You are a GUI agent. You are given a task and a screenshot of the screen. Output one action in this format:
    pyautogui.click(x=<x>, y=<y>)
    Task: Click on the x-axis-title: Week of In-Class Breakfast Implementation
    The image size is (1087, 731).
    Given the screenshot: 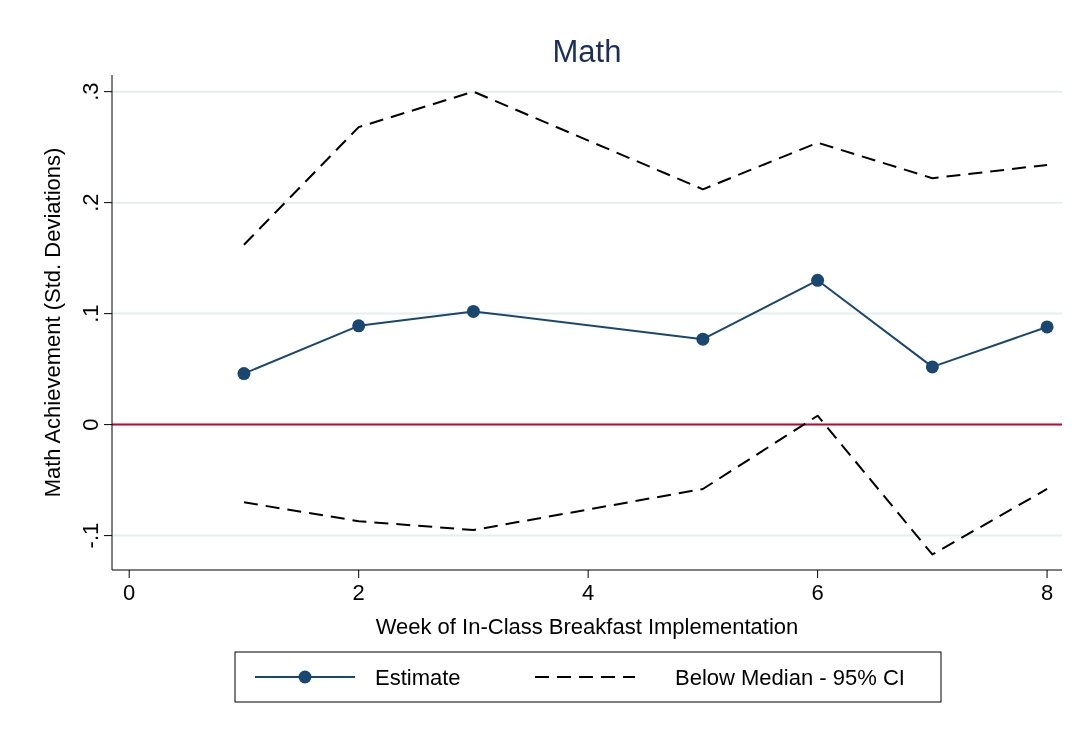 What is the action you would take?
    pyautogui.click(x=587, y=626)
    